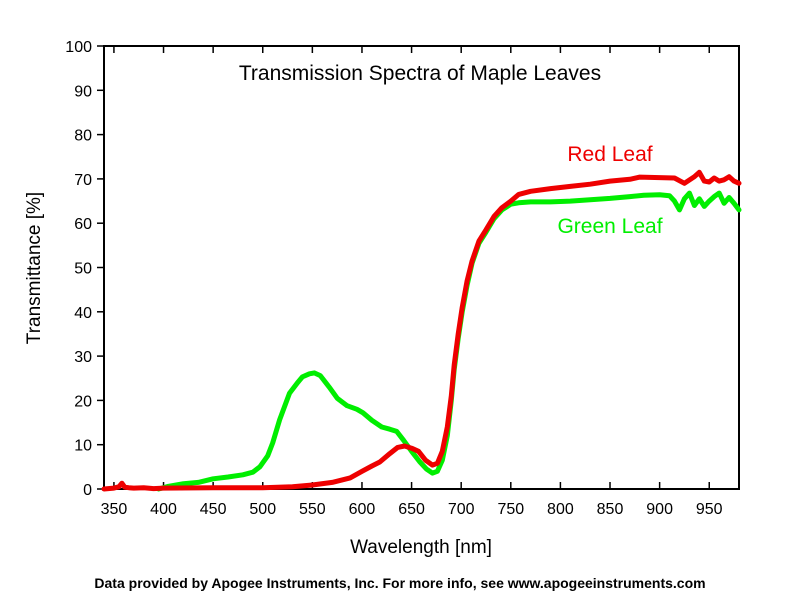 This screenshot has height=600, width=800. I want to click on legend-green-leaf: Green Leaf, so click(609, 226).